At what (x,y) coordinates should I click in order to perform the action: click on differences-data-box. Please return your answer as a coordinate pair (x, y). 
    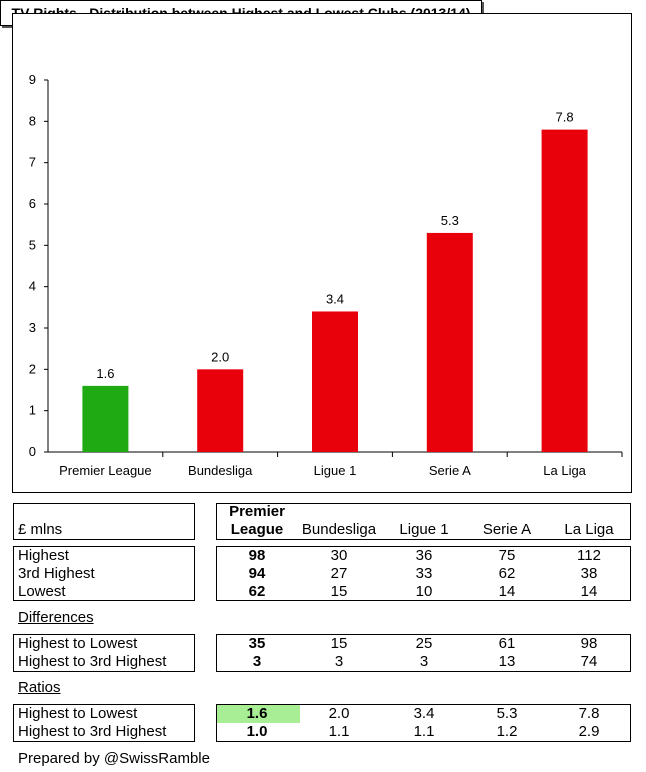
    Looking at the image, I should click on (423, 653).